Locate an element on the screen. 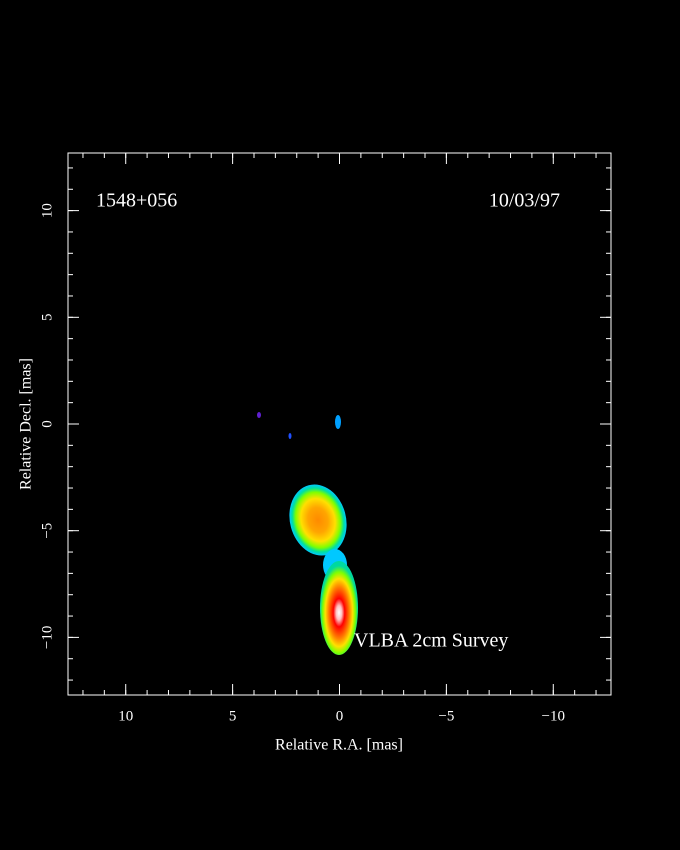  jet-component is located at coordinates (318, 520).